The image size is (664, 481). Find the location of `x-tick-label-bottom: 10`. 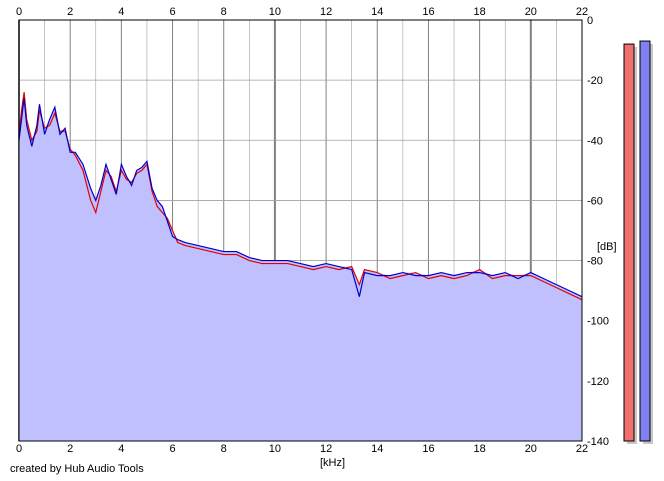

x-tick-label-bottom: 10 is located at coordinates (275, 449).